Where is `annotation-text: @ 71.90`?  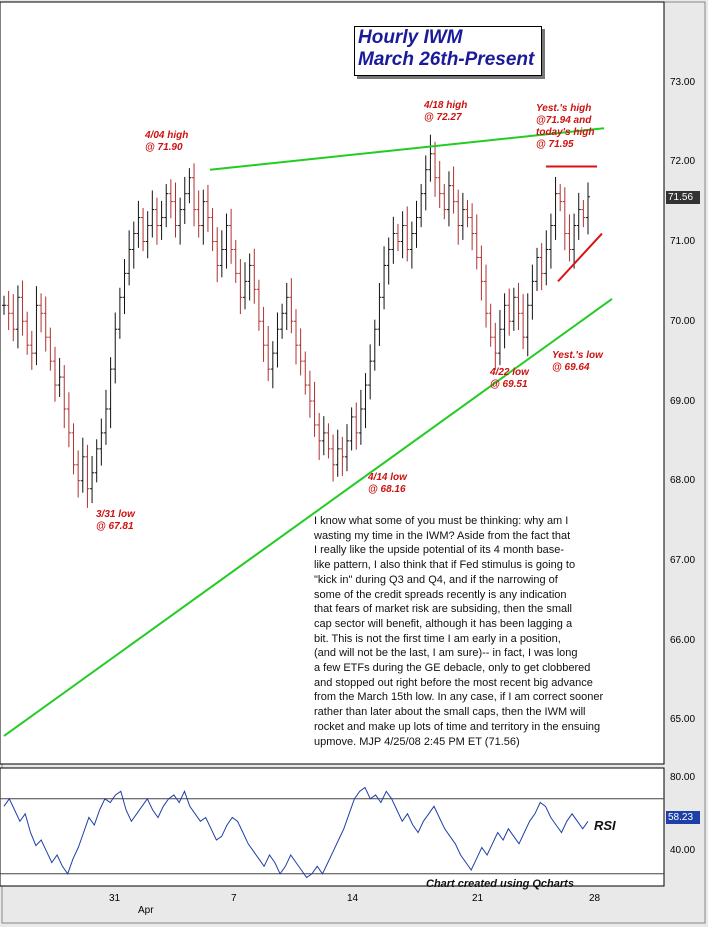
annotation-text: @ 71.90 is located at coordinates (164, 147).